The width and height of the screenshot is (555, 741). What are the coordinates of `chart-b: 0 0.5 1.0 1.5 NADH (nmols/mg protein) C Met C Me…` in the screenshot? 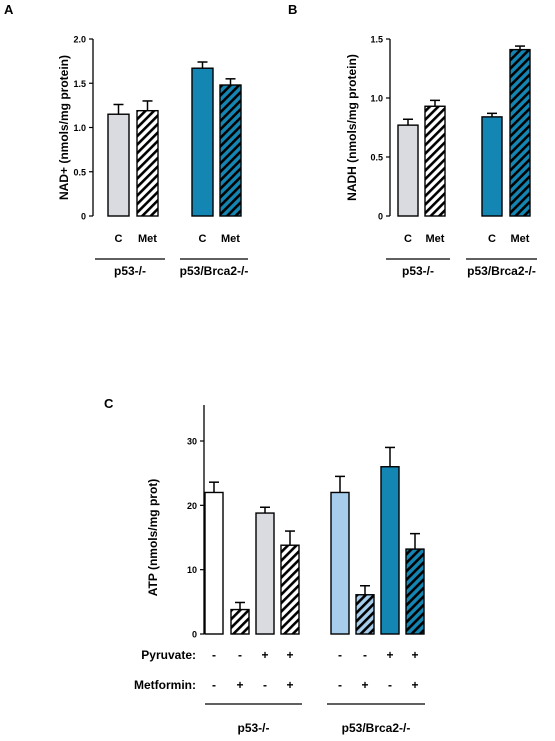 It's located at (441, 156).